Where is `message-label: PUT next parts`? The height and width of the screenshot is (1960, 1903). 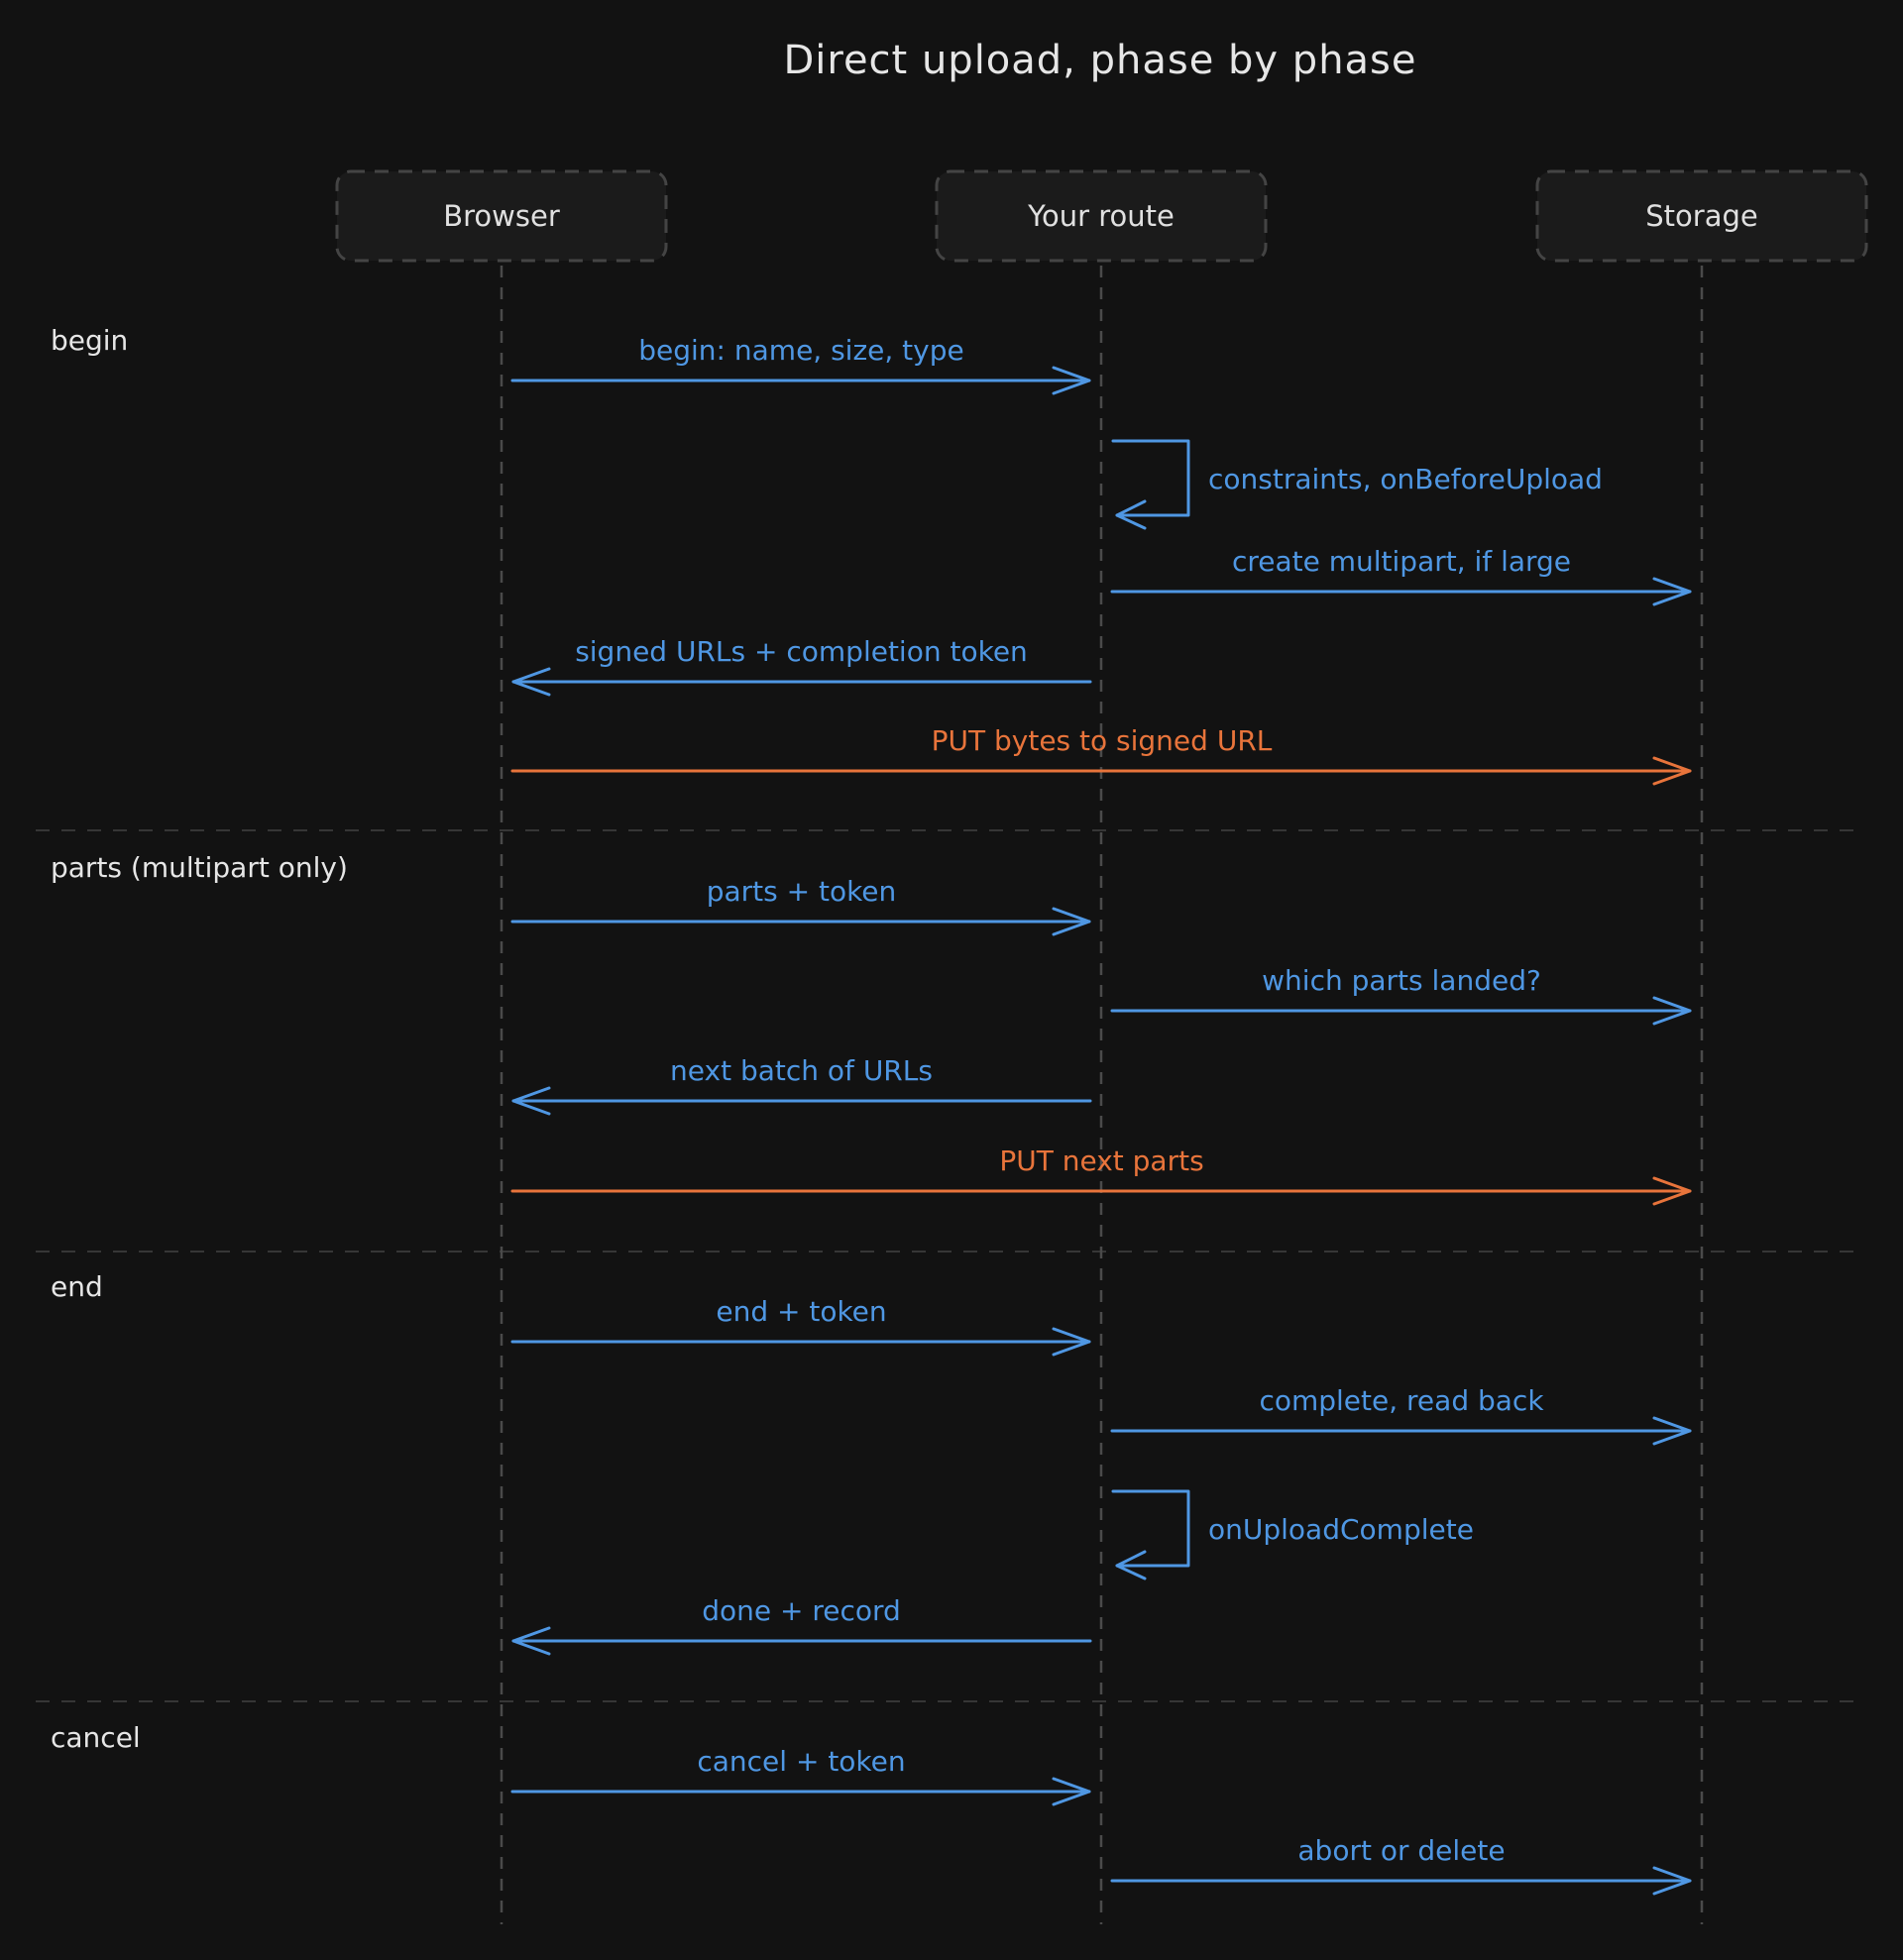 message-label: PUT next parts is located at coordinates (1101, 1160).